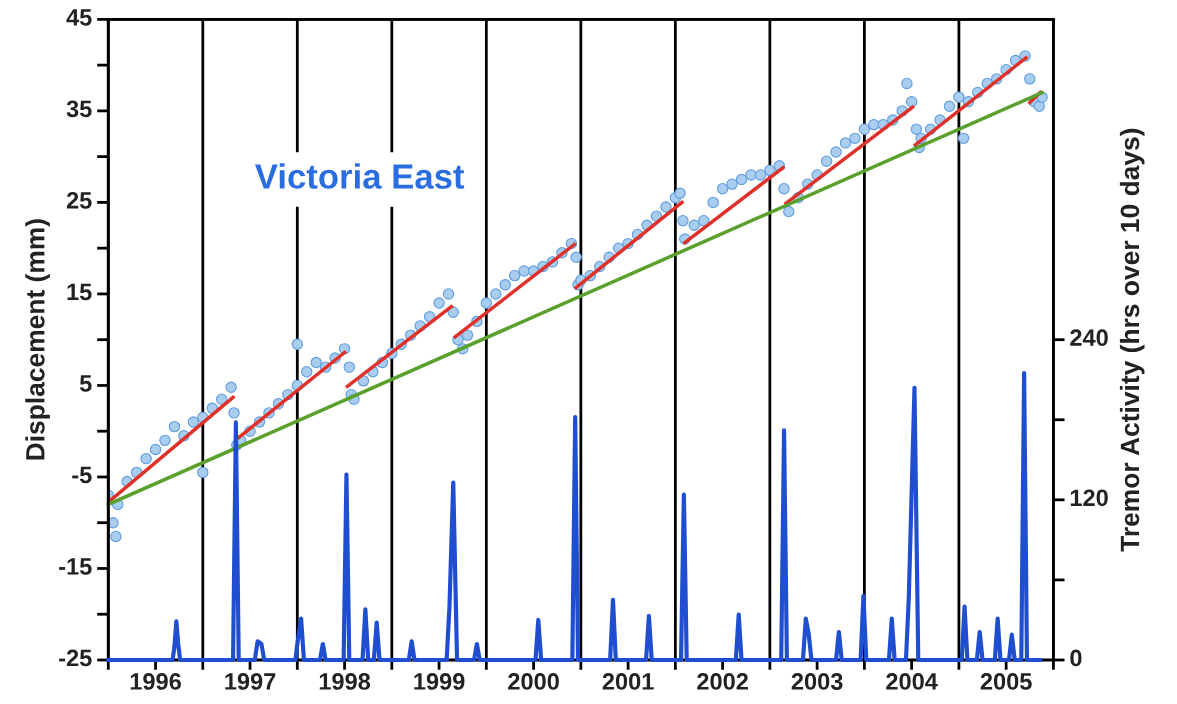  I want to click on y2-tick-label: 240, so click(1089, 338).